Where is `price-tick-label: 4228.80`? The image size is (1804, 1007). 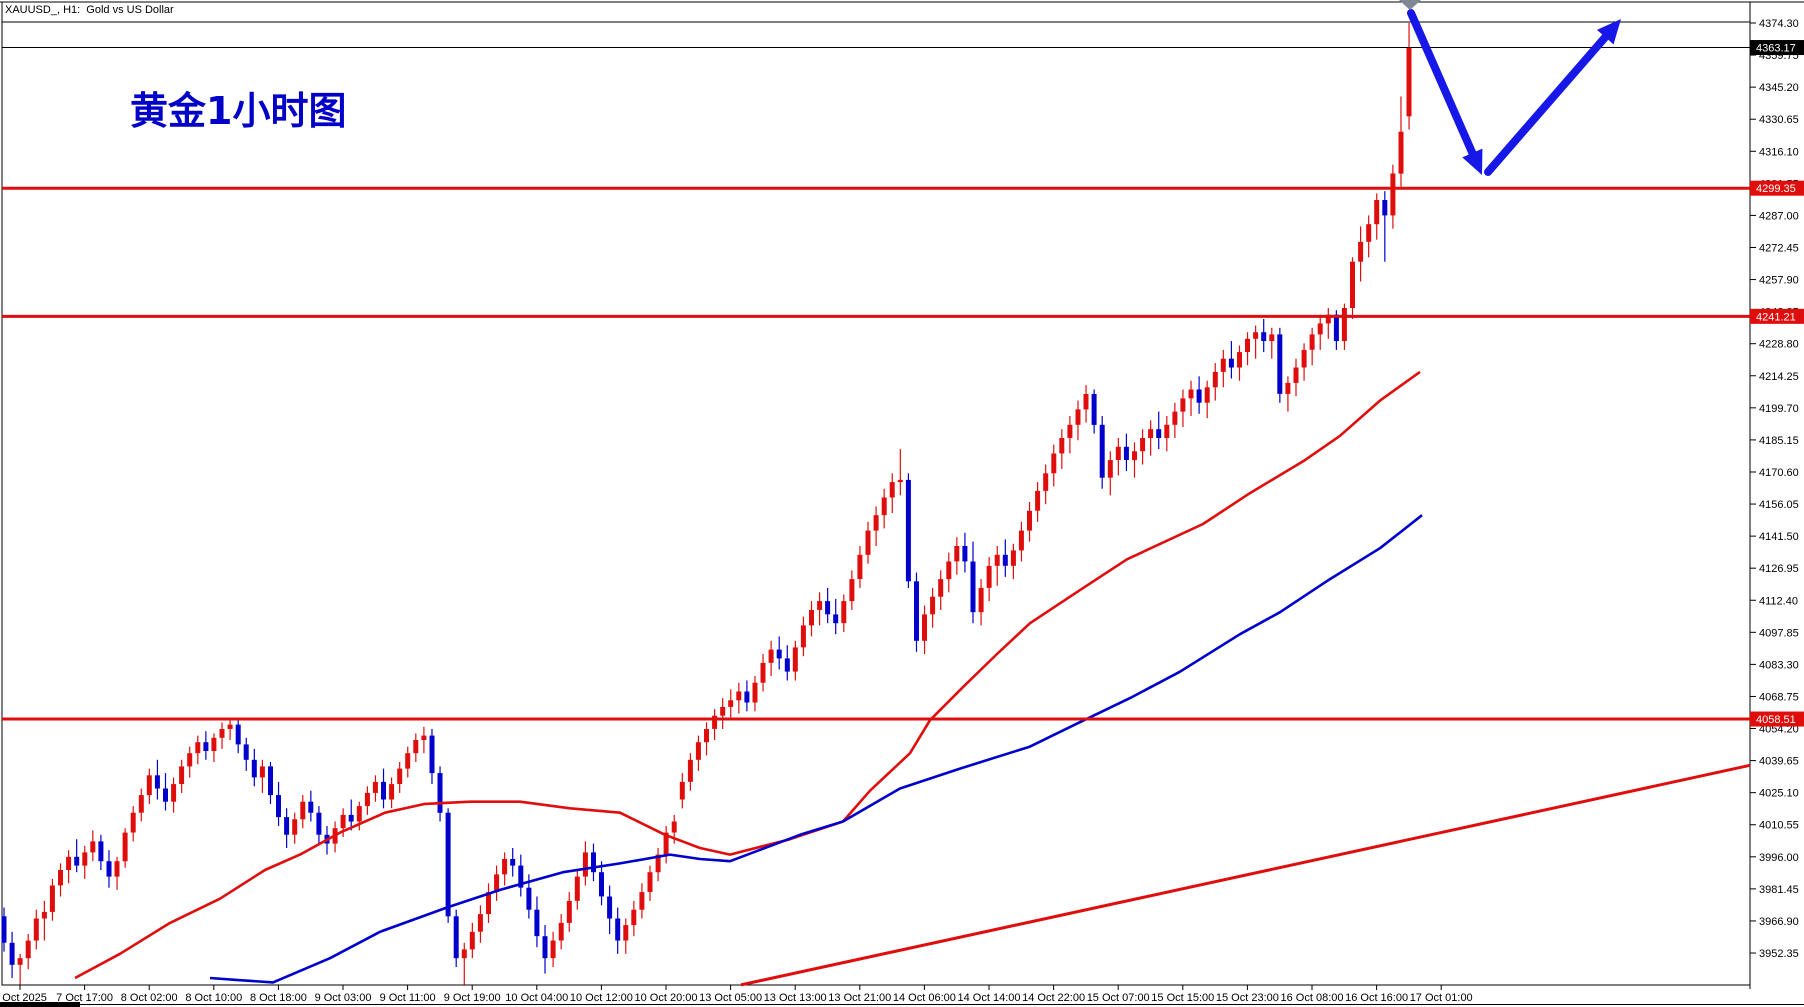 price-tick-label: 4228.80 is located at coordinates (1779, 345).